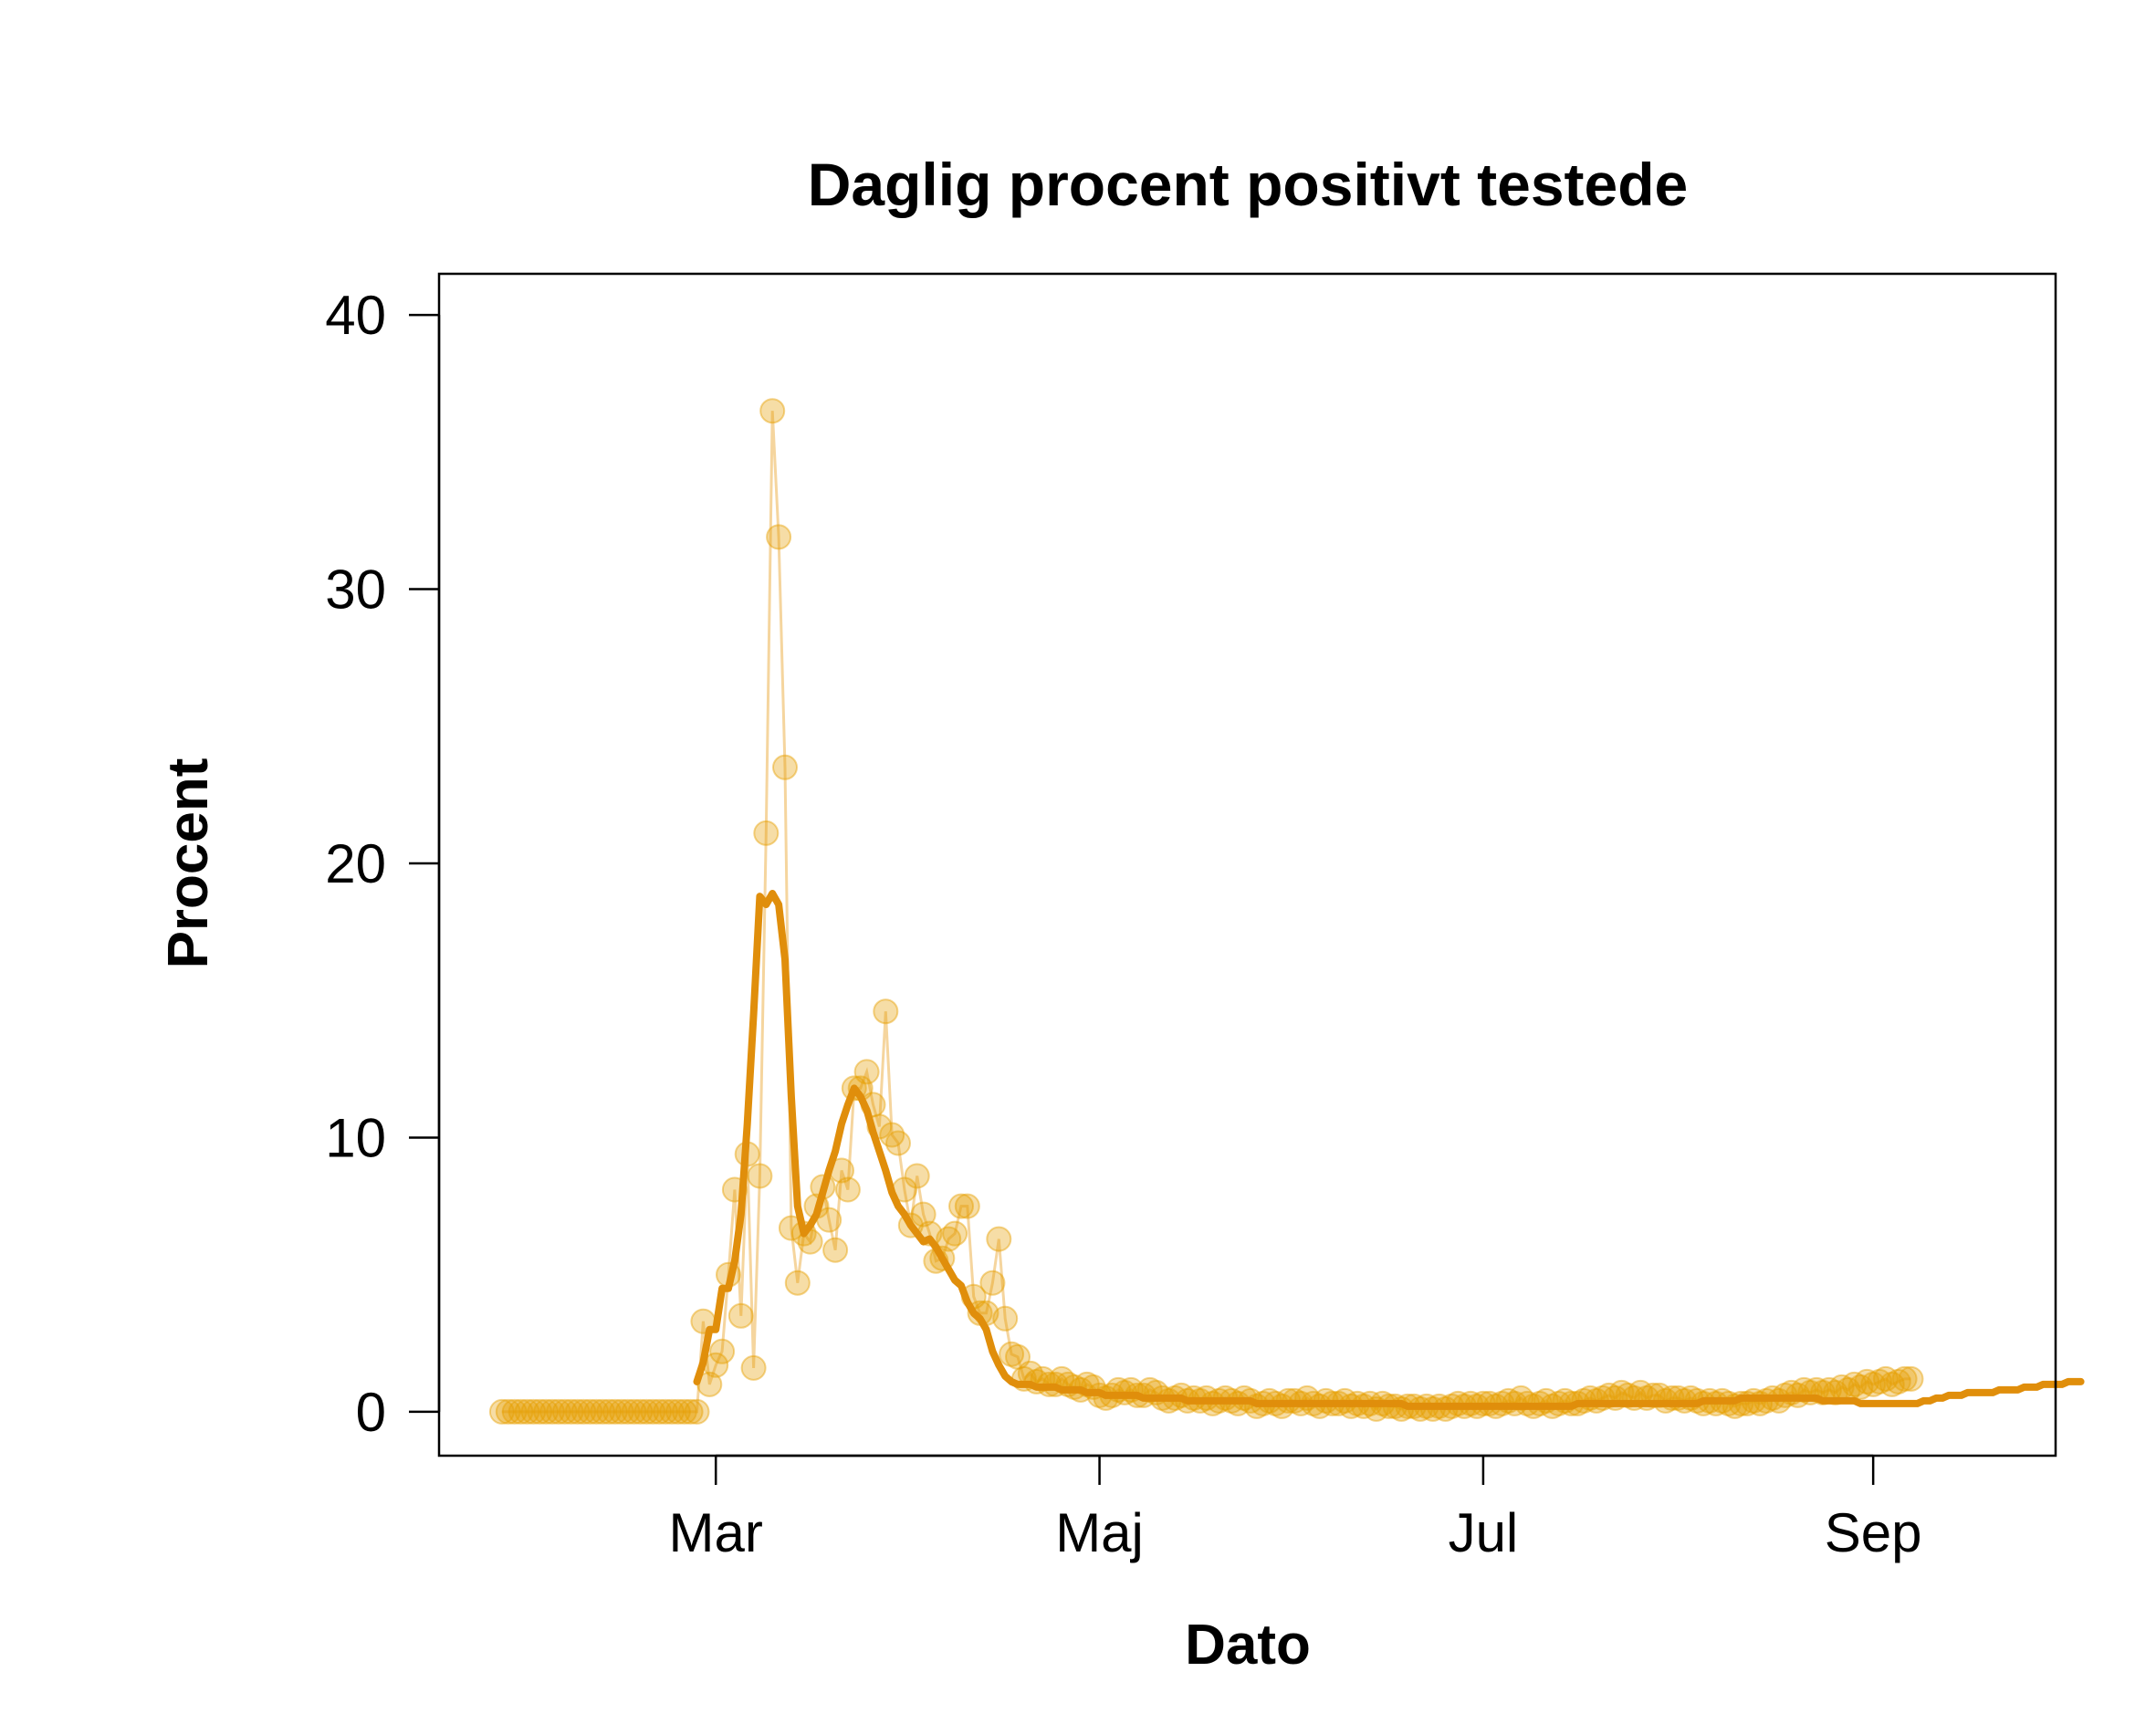  I want to click on y-tick-label: 20, so click(356, 863).